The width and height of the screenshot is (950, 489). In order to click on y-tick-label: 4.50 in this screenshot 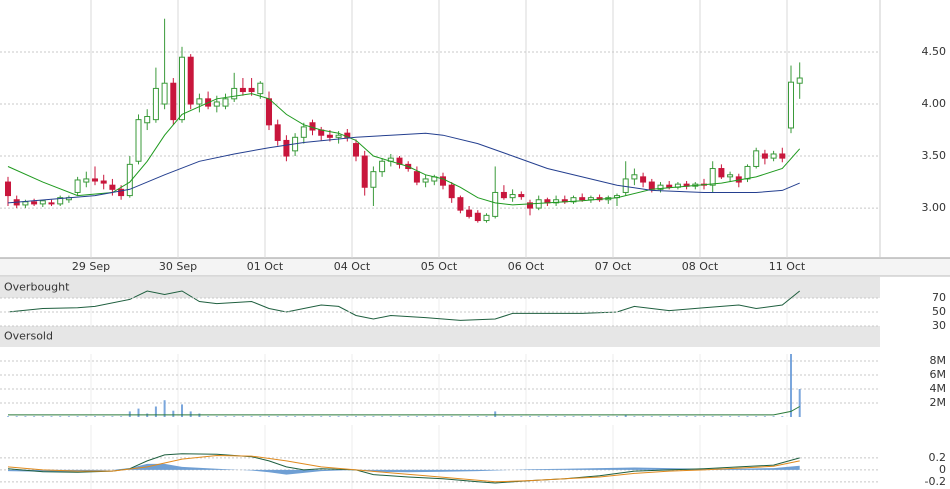, I will do `click(934, 51)`.